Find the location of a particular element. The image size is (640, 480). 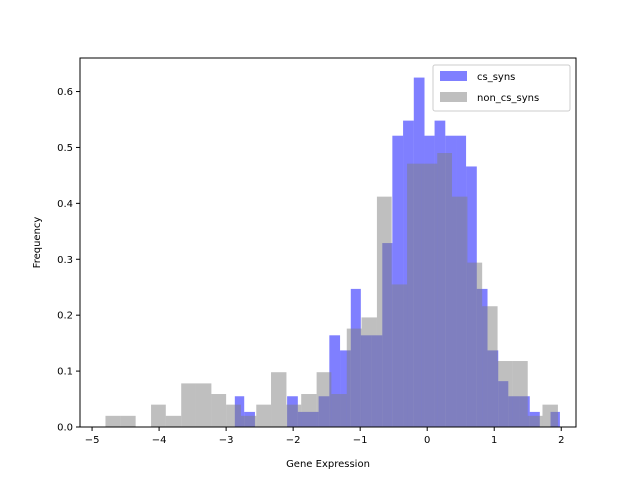

x-tick-label: 0 is located at coordinates (427, 440).